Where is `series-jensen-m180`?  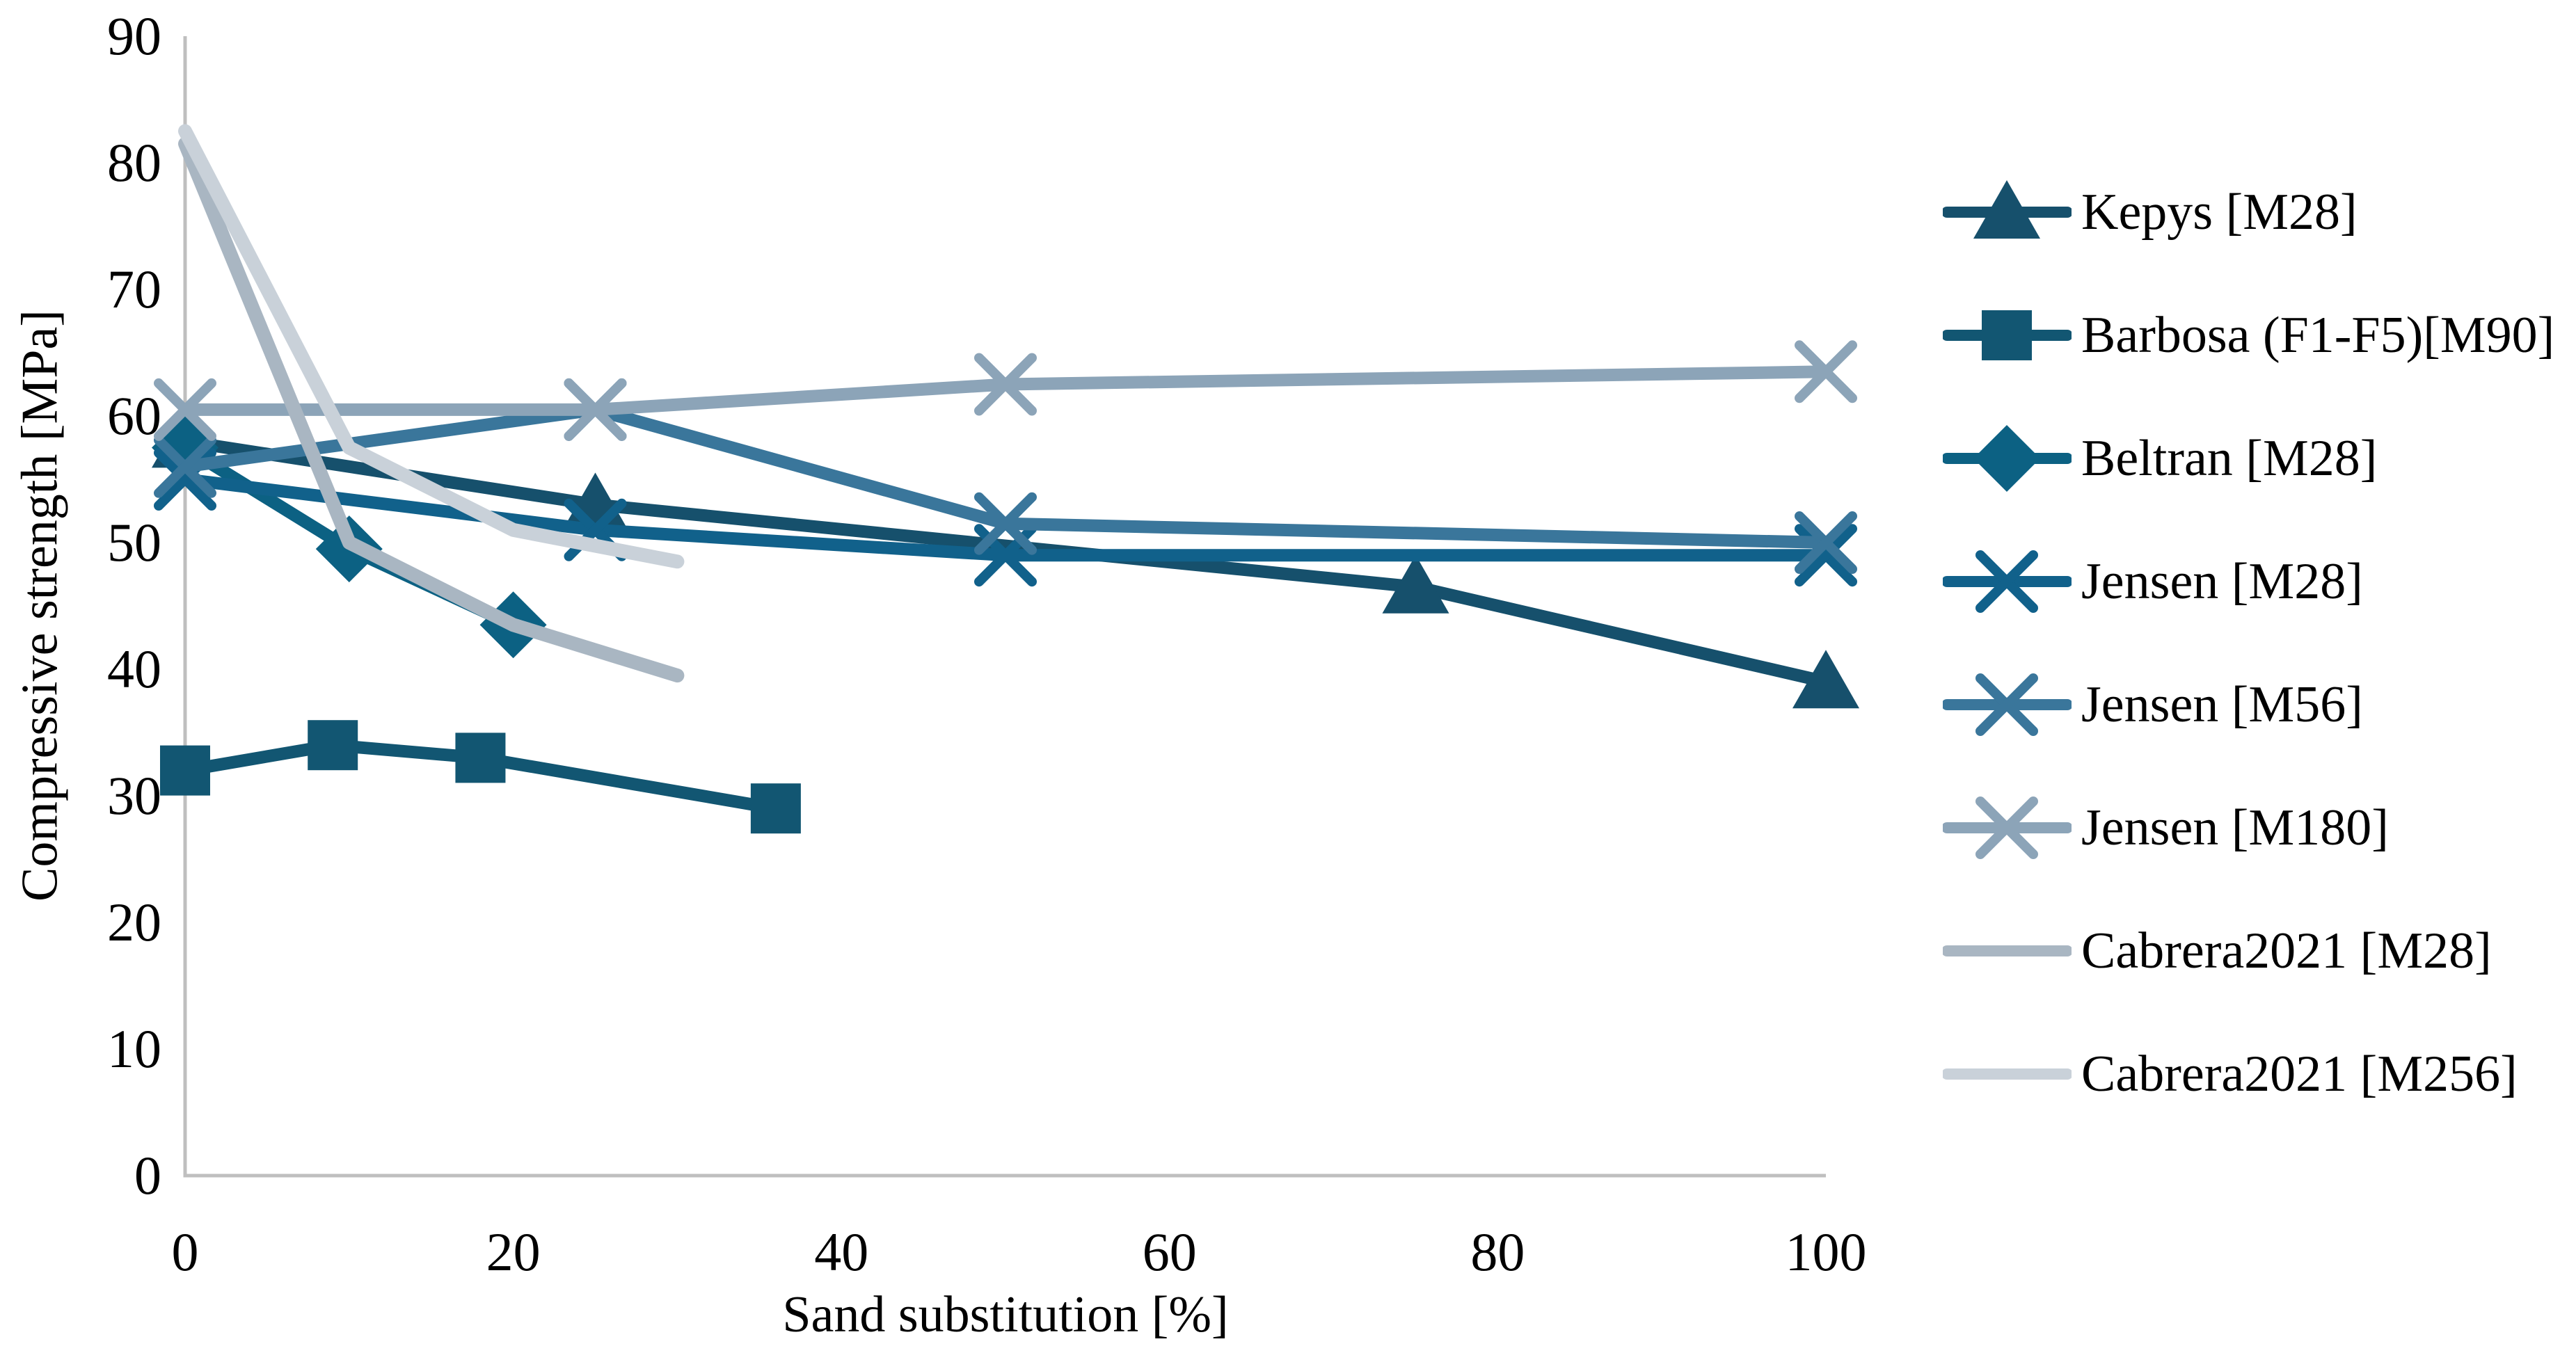 series-jensen-m180 is located at coordinates (1005, 391).